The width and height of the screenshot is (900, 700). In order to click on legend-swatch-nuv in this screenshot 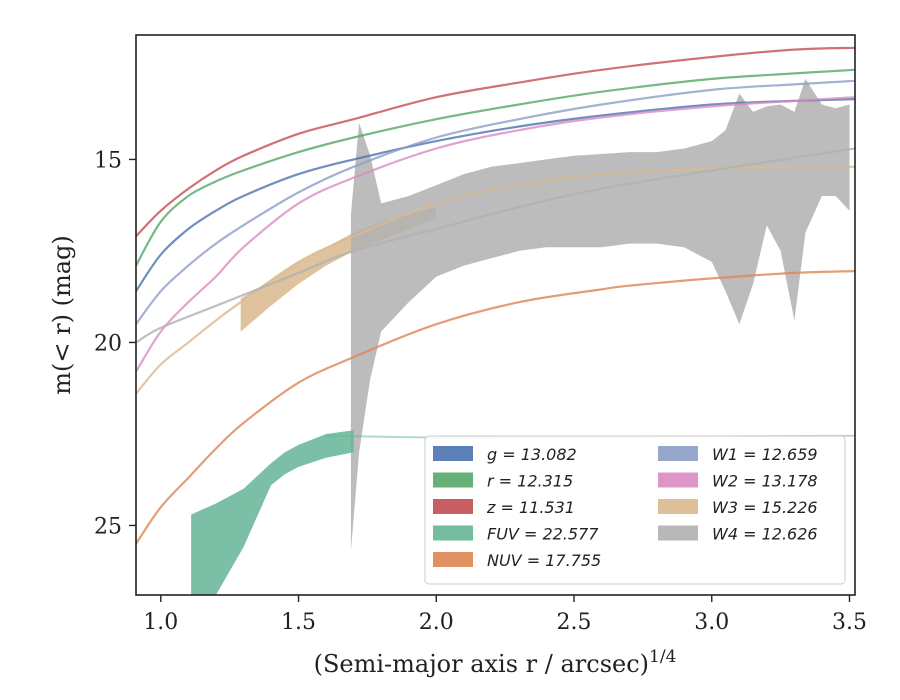, I will do `click(453, 559)`.